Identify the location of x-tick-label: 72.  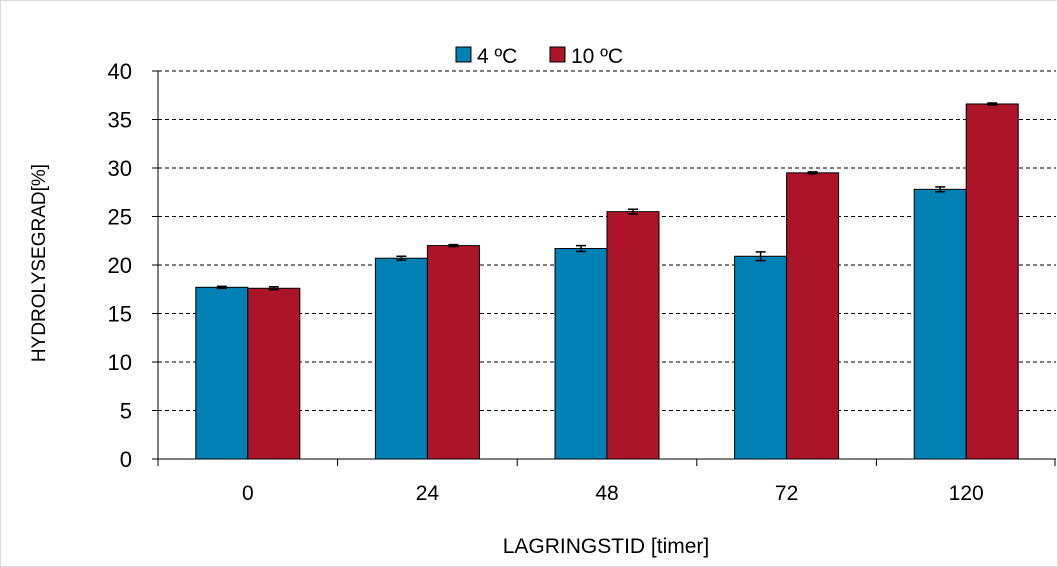
(786, 493).